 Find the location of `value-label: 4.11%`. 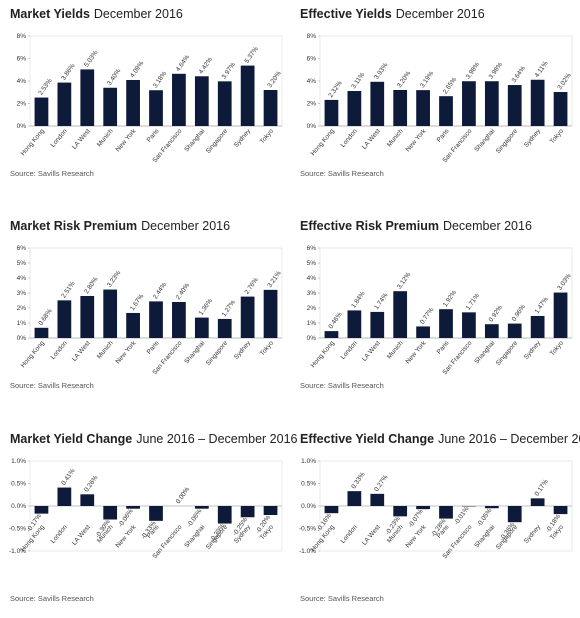

value-label: 4.11% is located at coordinates (542, 69).